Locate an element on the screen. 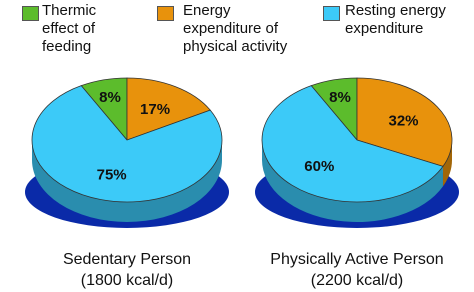  legend-label: Thermic effect of feeding is located at coordinates (69, 28).